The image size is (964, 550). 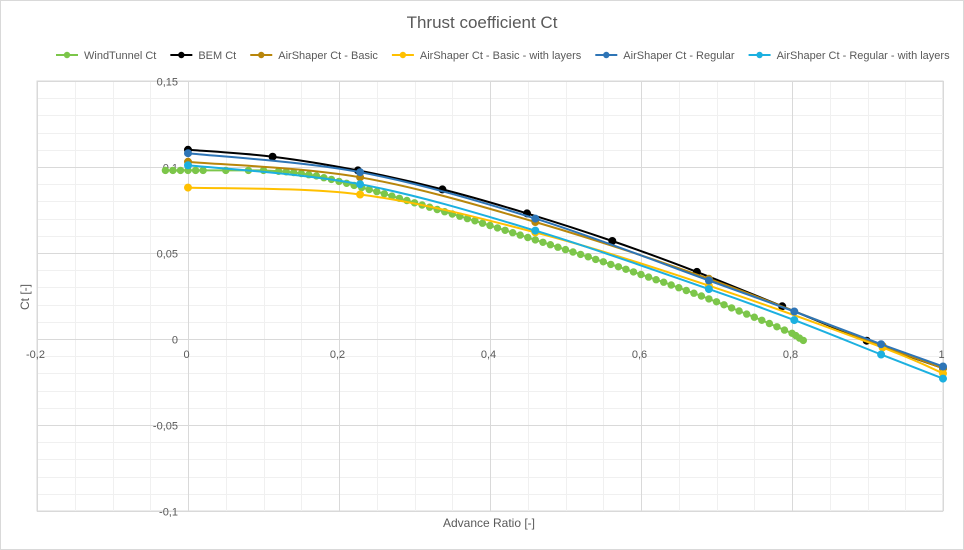 I want to click on y-tick-label: 0,15, so click(x=167, y=83).